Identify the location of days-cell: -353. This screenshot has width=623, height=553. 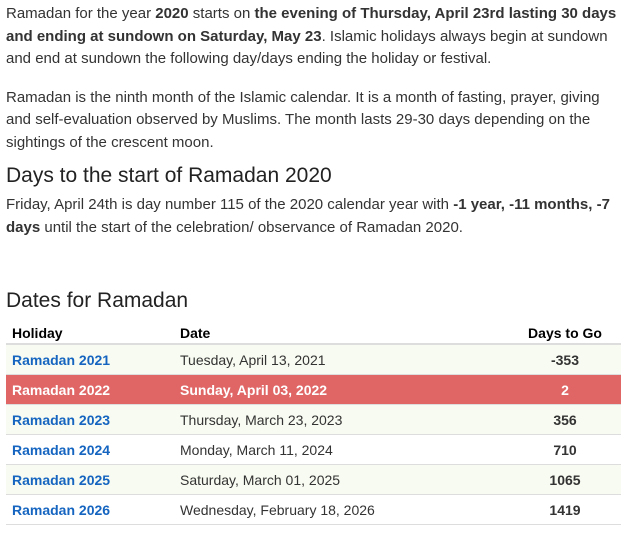
(565, 359).